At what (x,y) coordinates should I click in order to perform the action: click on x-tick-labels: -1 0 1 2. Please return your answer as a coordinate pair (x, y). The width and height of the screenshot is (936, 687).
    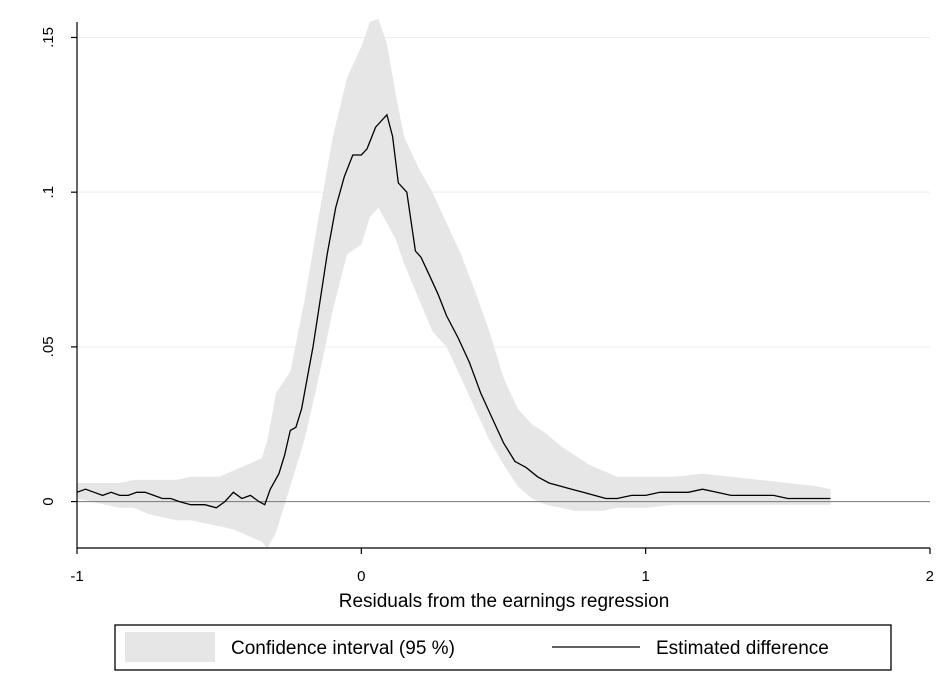
    Looking at the image, I should click on (502, 576).